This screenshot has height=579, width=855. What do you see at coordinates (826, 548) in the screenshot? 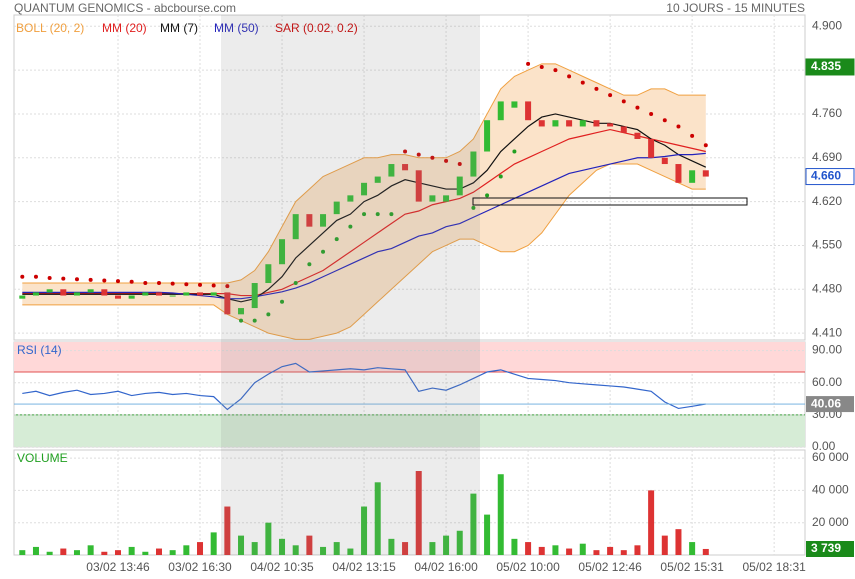
I see `volume-tag-label: 3 739` at bounding box center [826, 548].